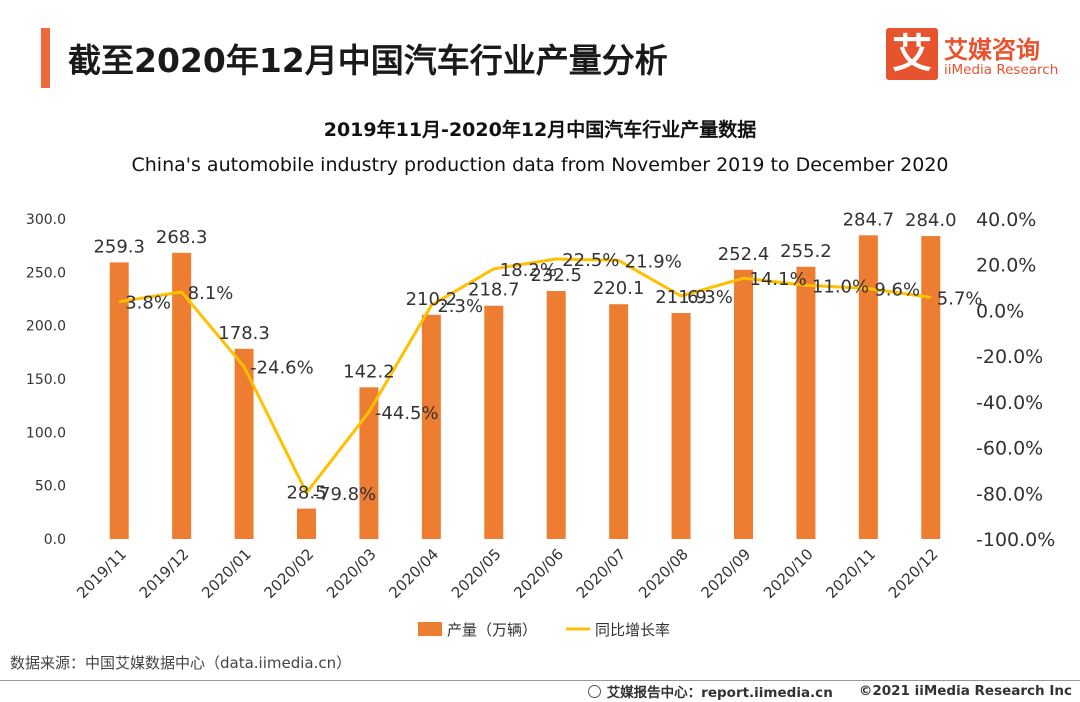  Describe the element at coordinates (744, 254) in the screenshot. I see `bar-value-label: 252.4` at that location.